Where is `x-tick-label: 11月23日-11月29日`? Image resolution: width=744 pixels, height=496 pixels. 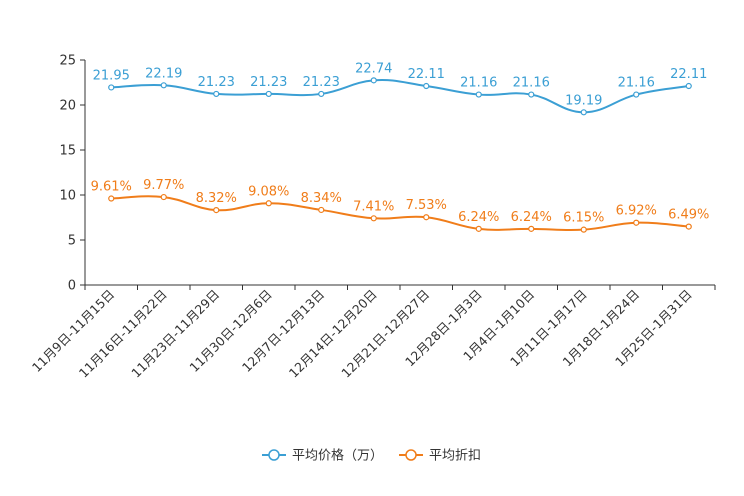
x-tick-label: 11月23日-11月29日 is located at coordinates (175, 334).